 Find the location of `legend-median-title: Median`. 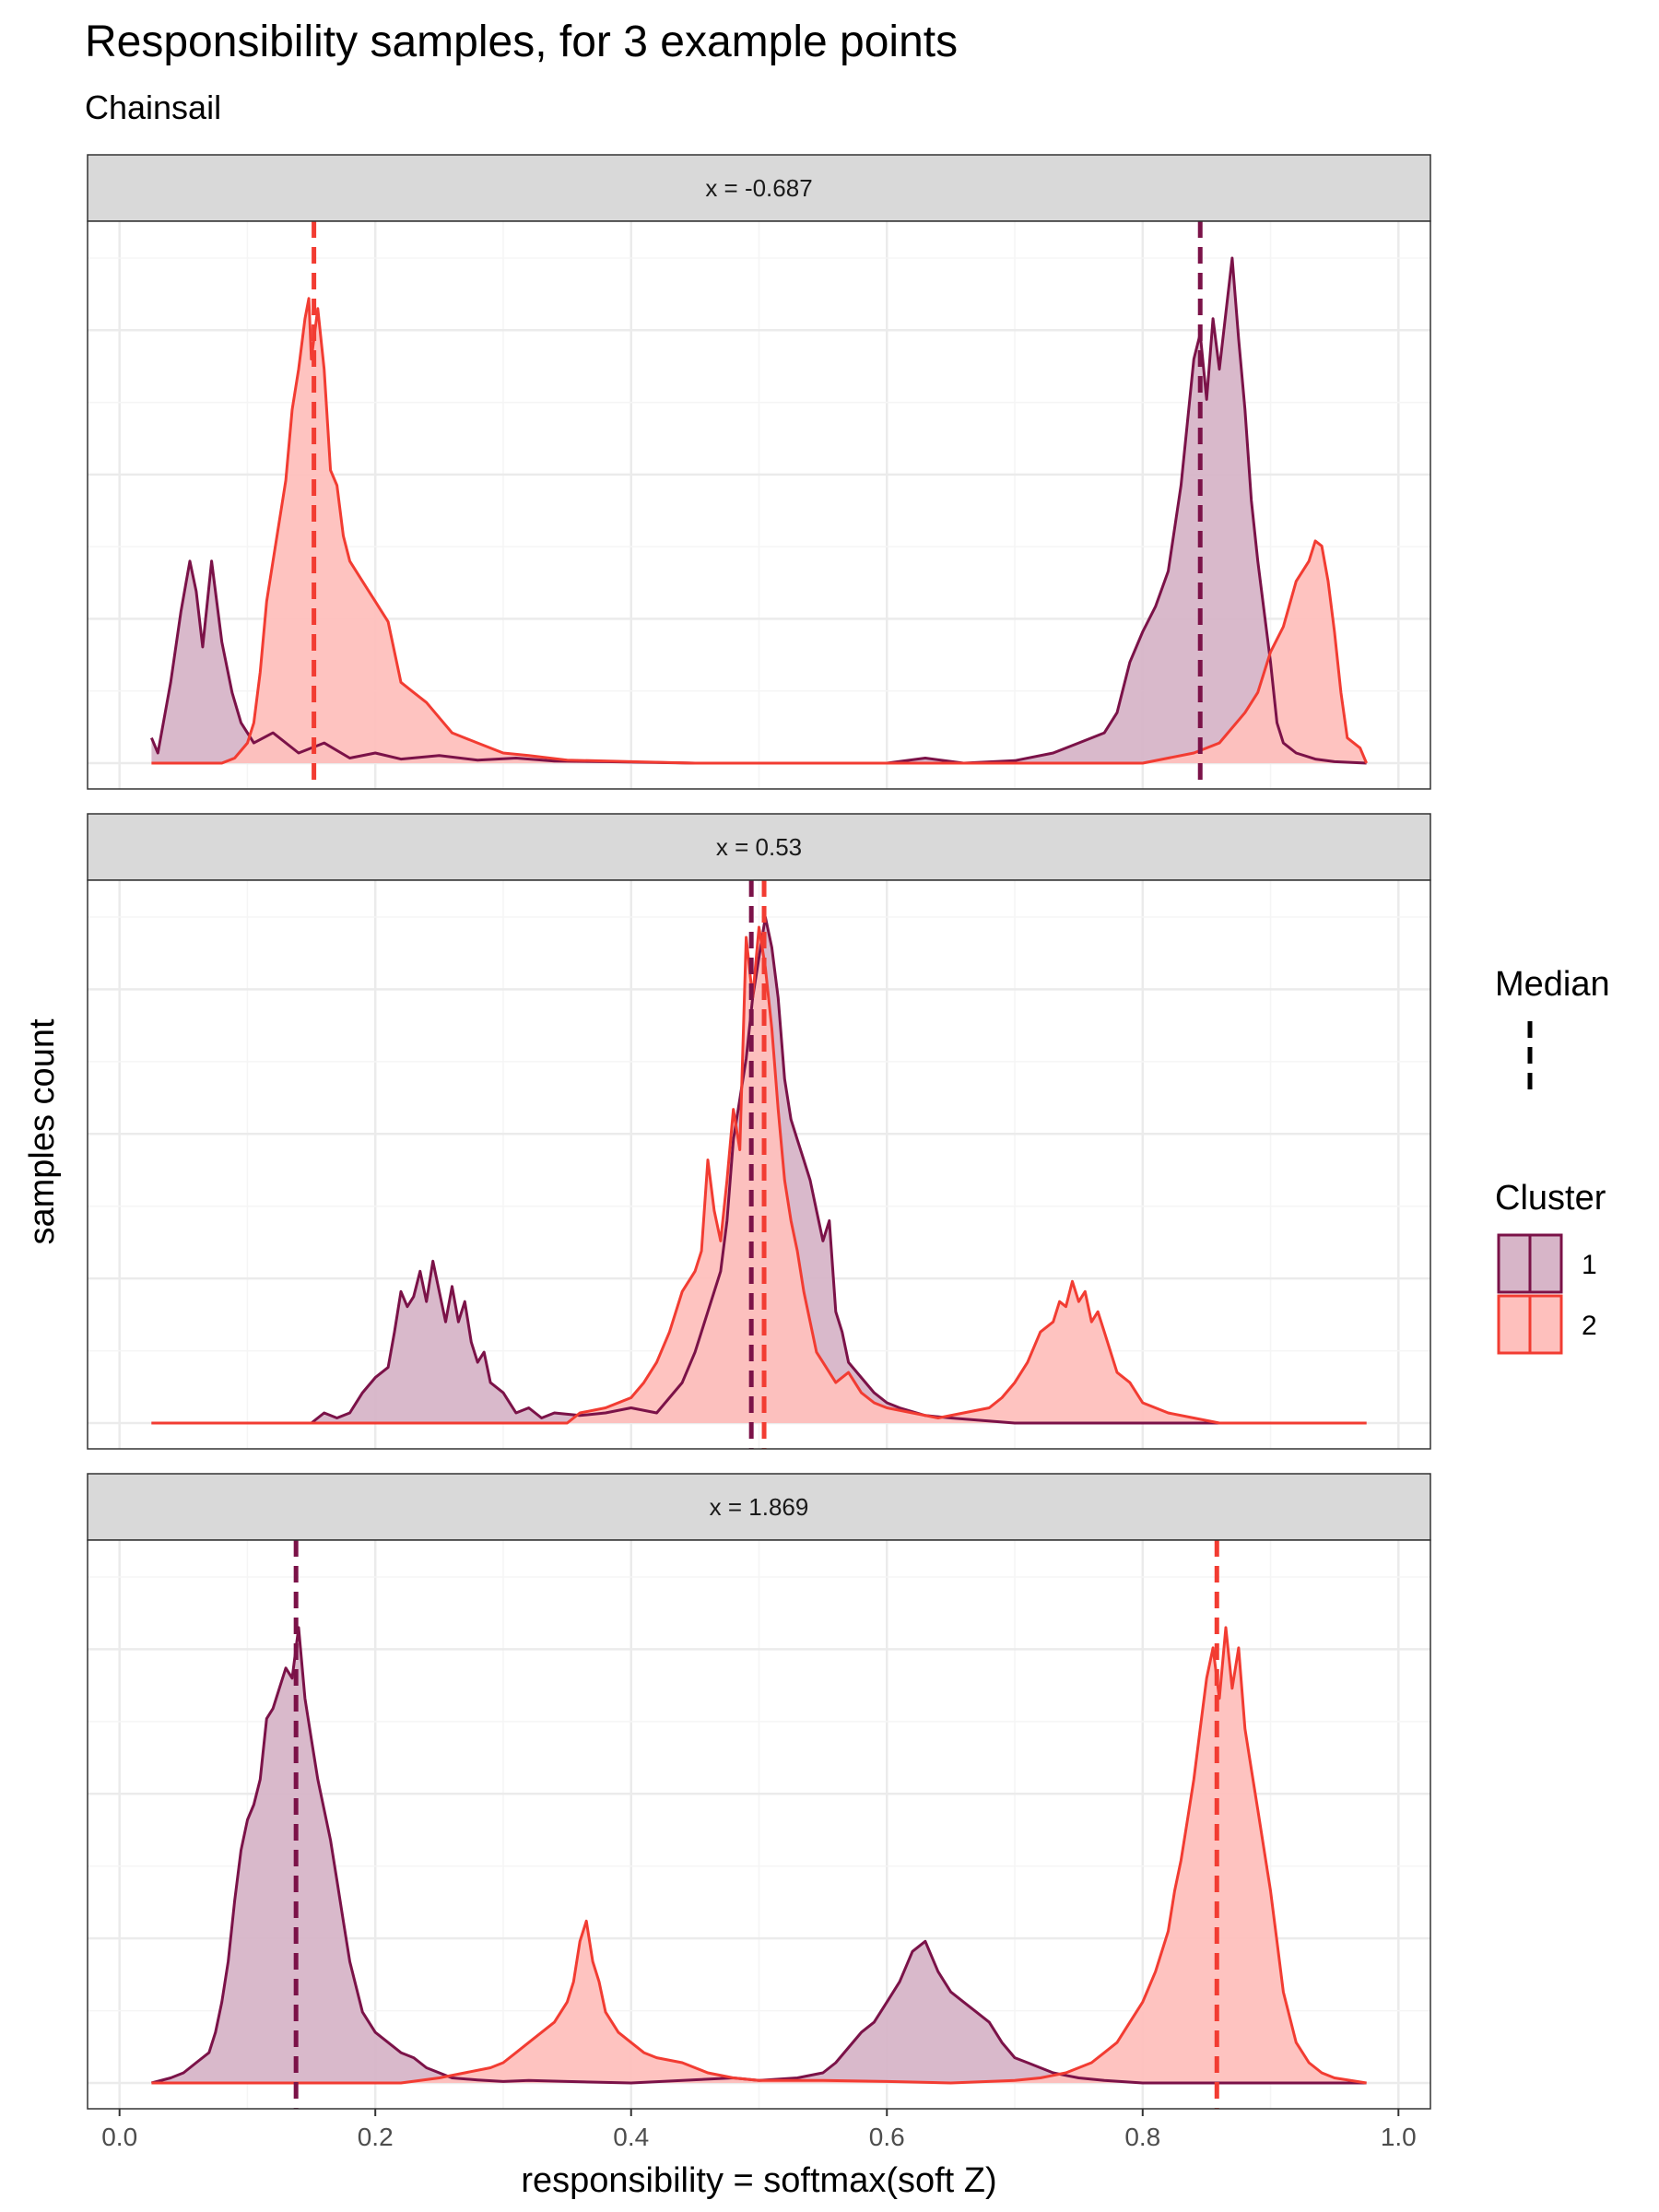

legend-median-title: Median is located at coordinates (1552, 984).